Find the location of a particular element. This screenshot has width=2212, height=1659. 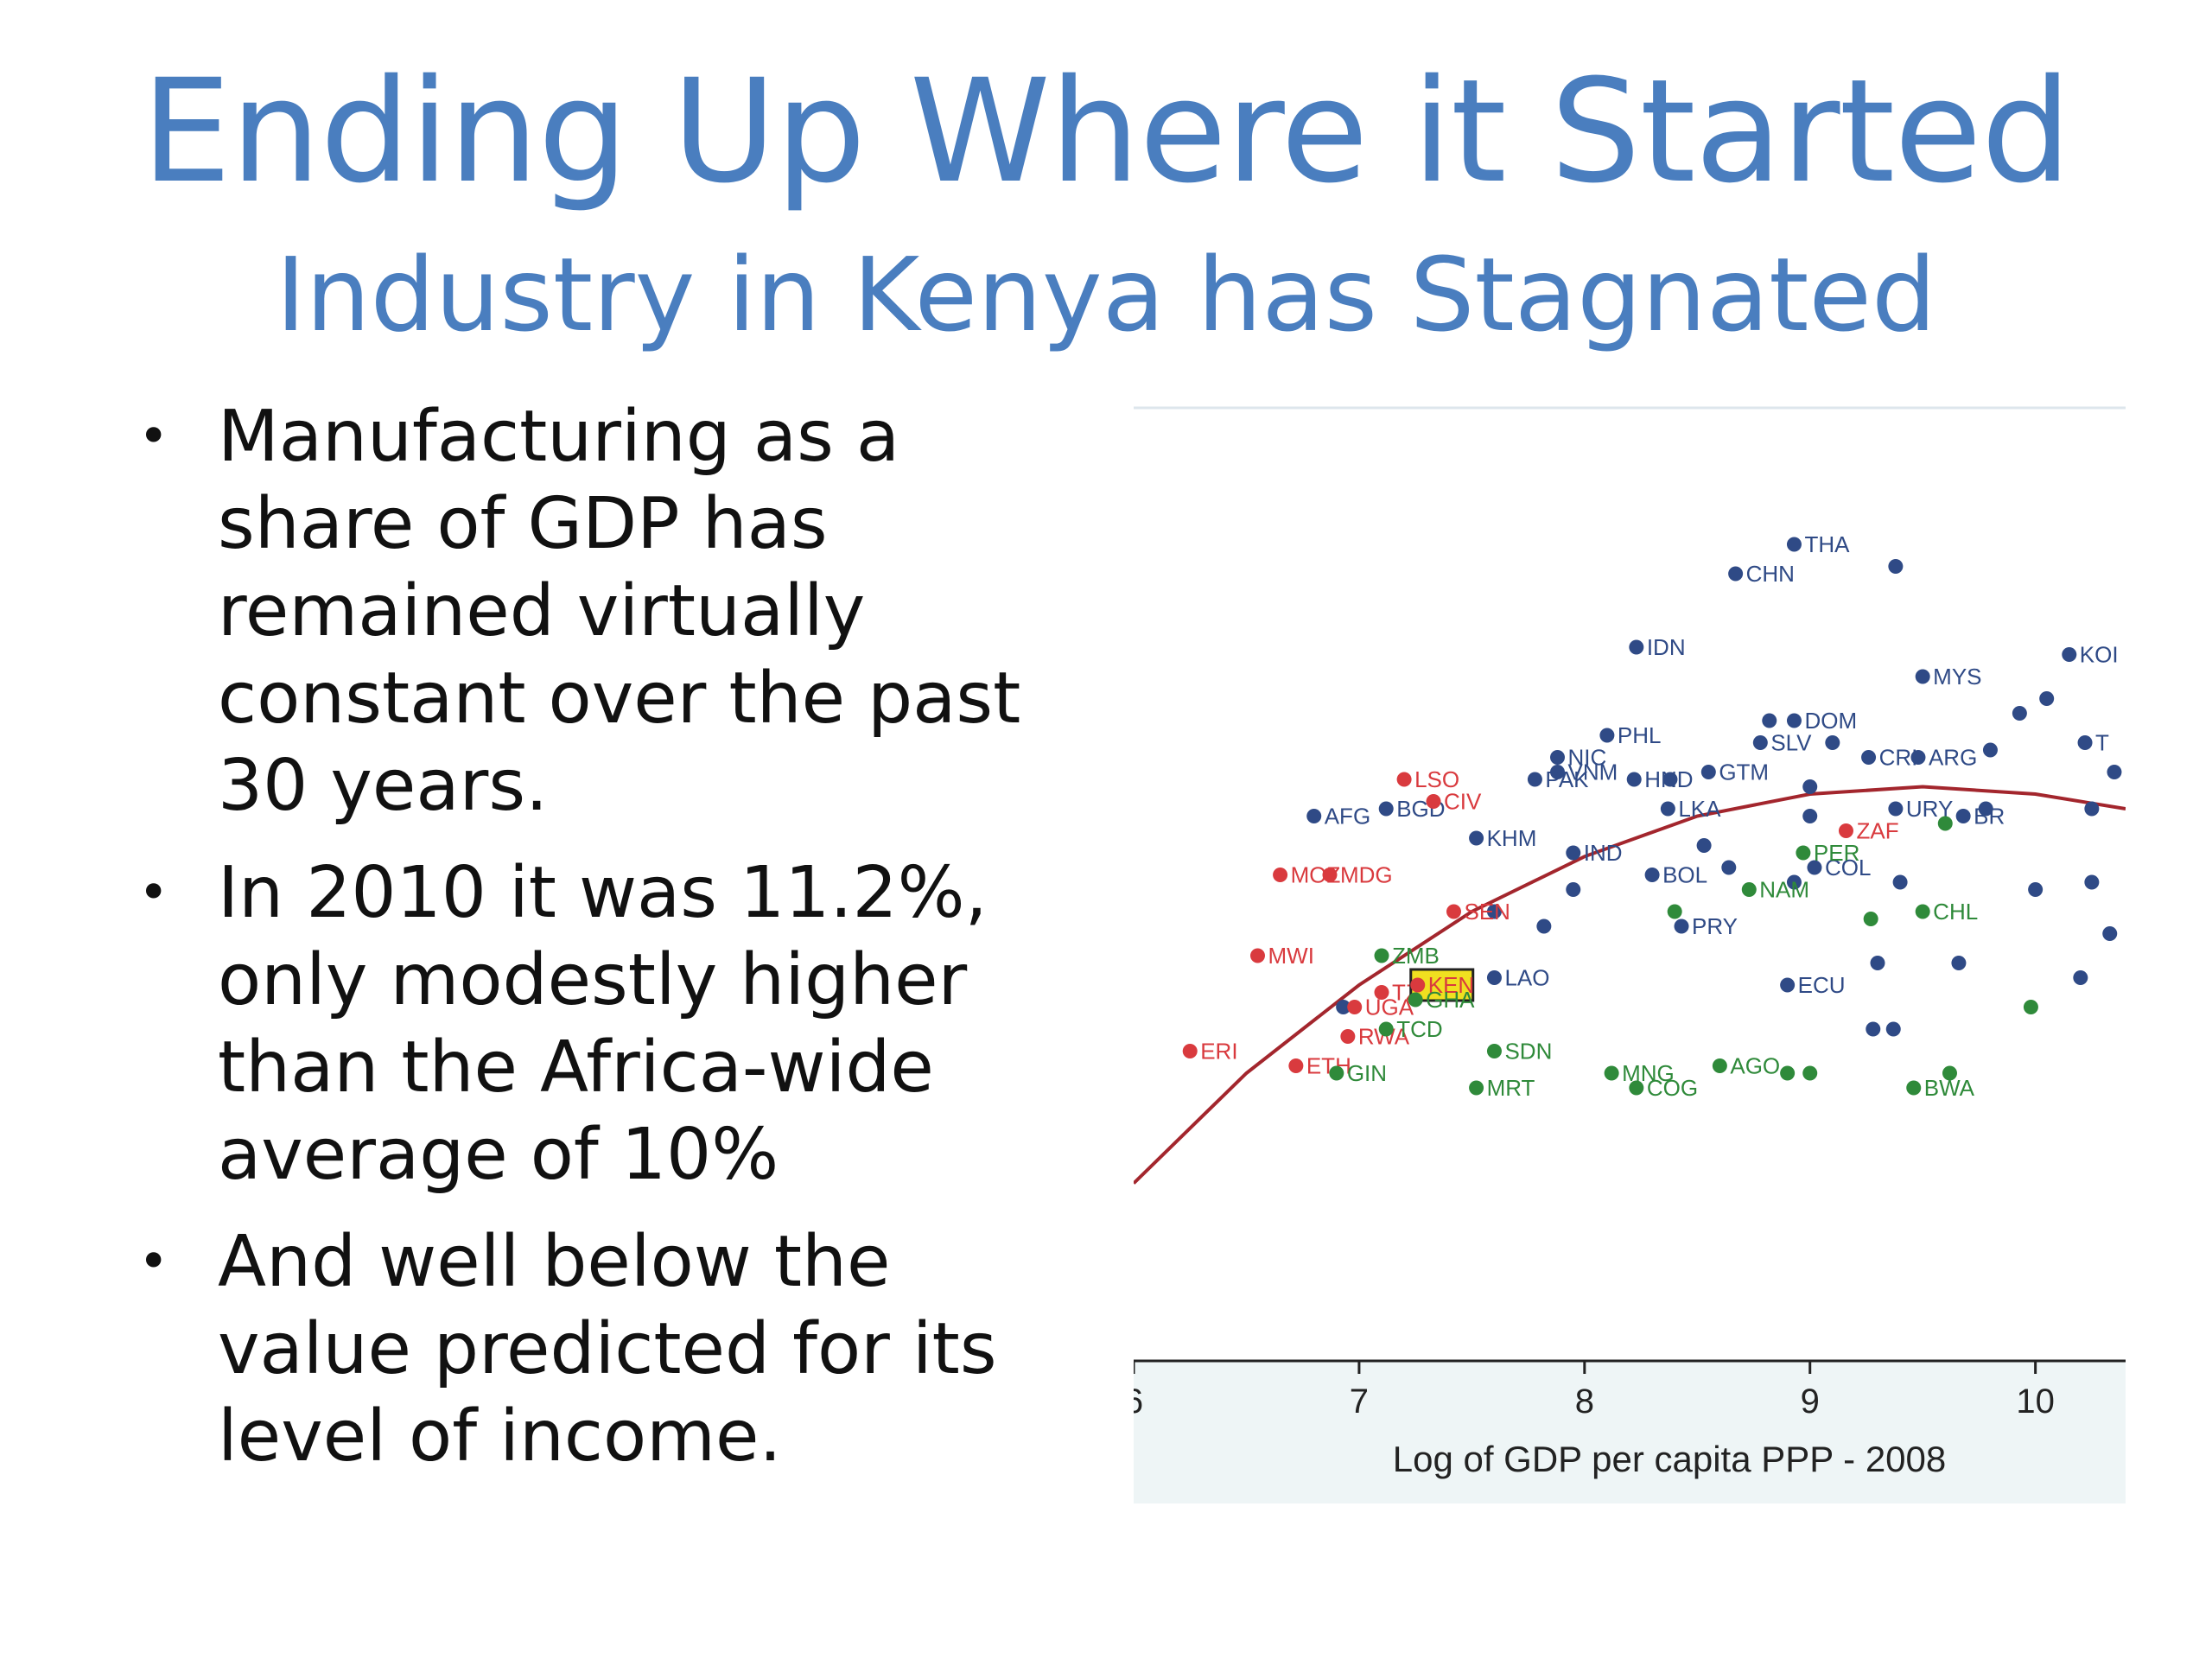

point-eri is located at coordinates (1190, 1051).